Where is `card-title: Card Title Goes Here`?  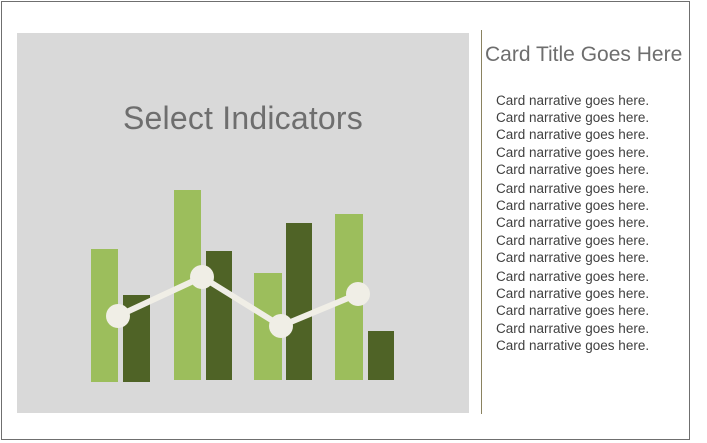 card-title: Card Title Goes Here is located at coordinates (584, 54).